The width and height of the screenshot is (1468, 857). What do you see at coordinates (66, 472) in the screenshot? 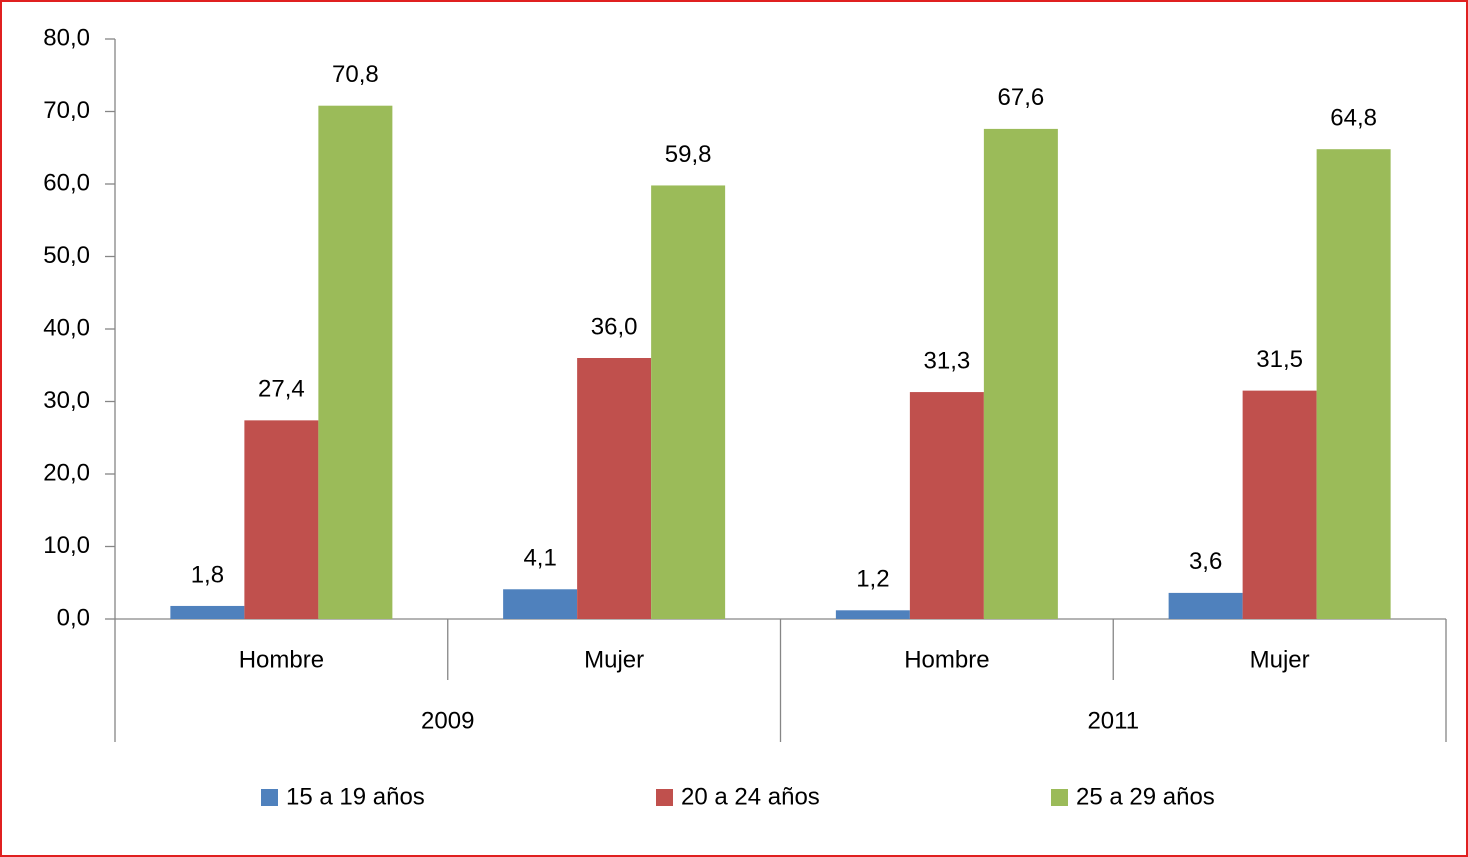
I see `y-tick-label: 20,0` at bounding box center [66, 472].